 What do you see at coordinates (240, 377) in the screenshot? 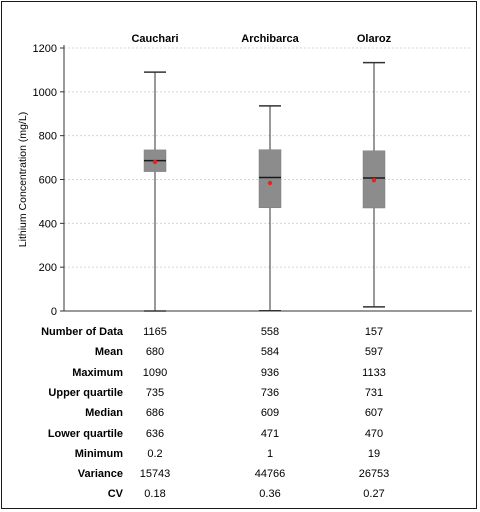
I see `table-row: Maximum 1090 936 1133` at bounding box center [240, 377].